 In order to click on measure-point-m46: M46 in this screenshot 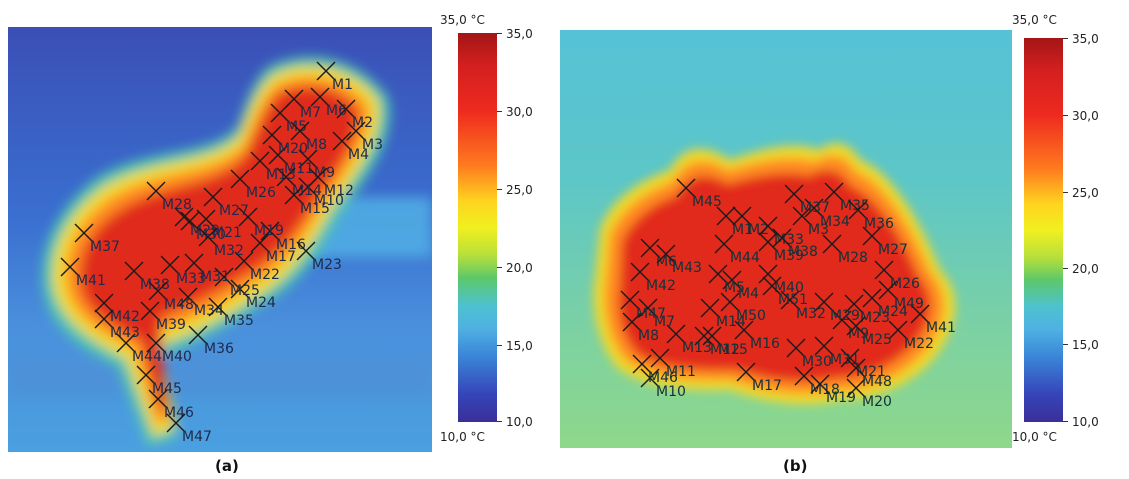, I will do `click(655, 370)`.